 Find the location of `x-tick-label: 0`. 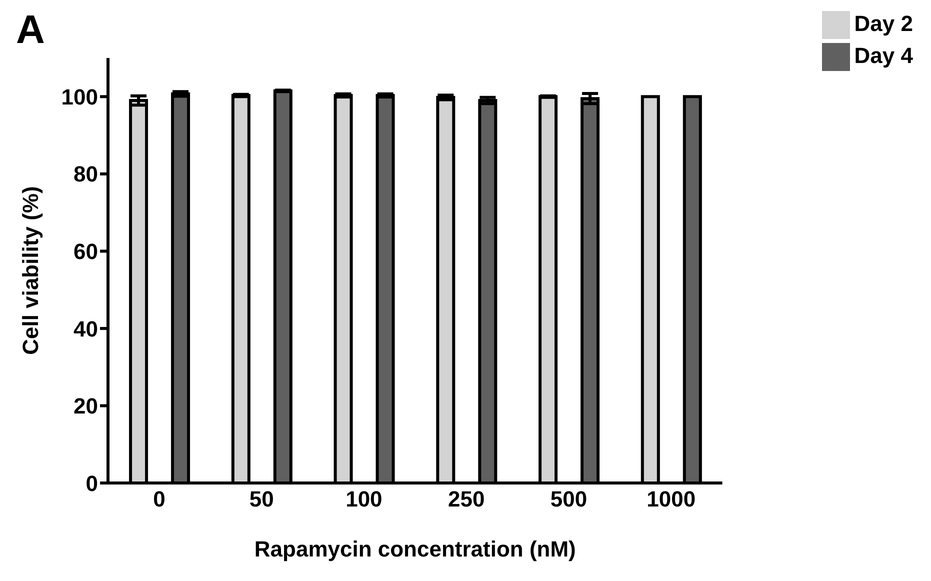

x-tick-label: 0 is located at coordinates (159, 499).